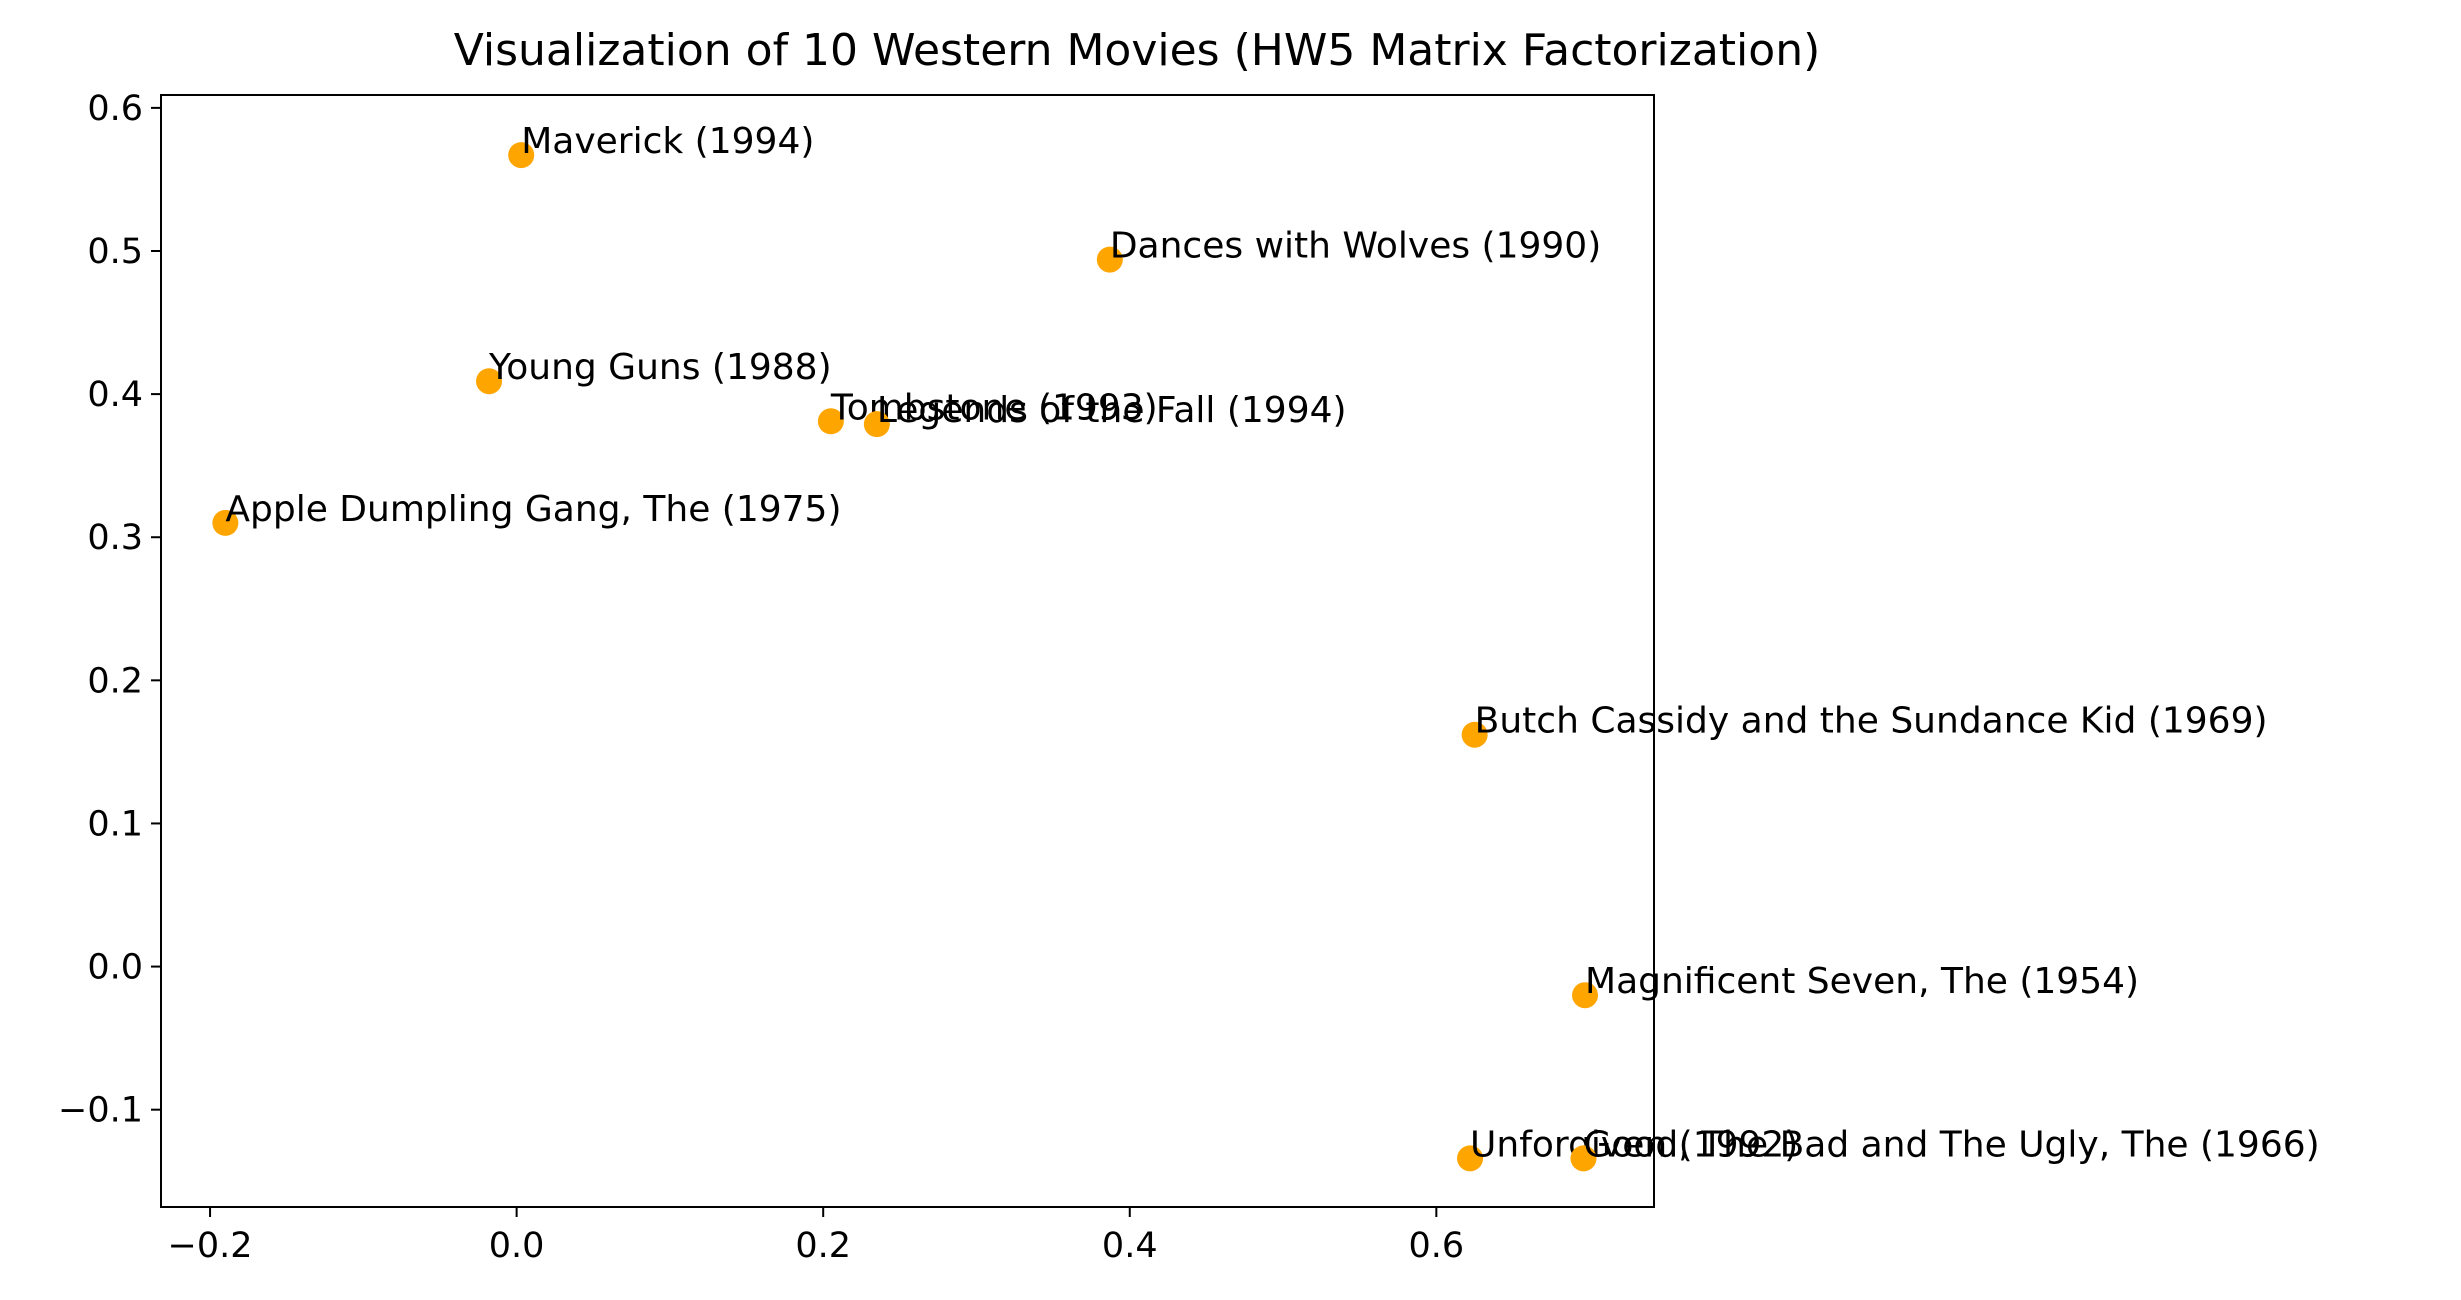 Image resolution: width=2461 pixels, height=1300 pixels. Describe the element at coordinates (115, 395) in the screenshot. I see `y-tick-label: 0.4` at that location.